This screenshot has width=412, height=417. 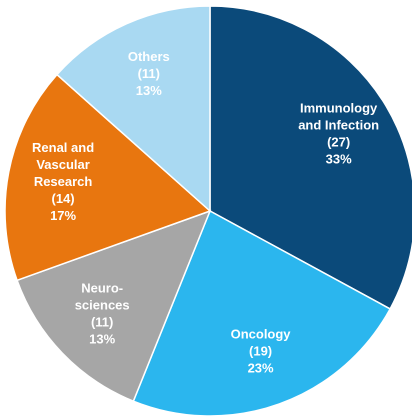 I want to click on slice-label: (19), so click(x=260, y=350).